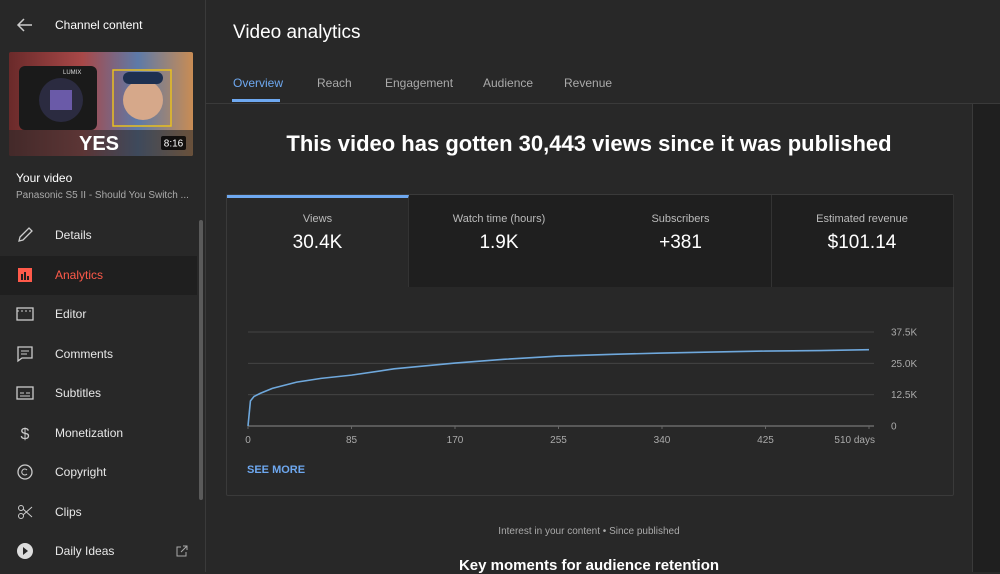  What do you see at coordinates (904, 364) in the screenshot?
I see `y-tick-label: 25.0K` at bounding box center [904, 364].